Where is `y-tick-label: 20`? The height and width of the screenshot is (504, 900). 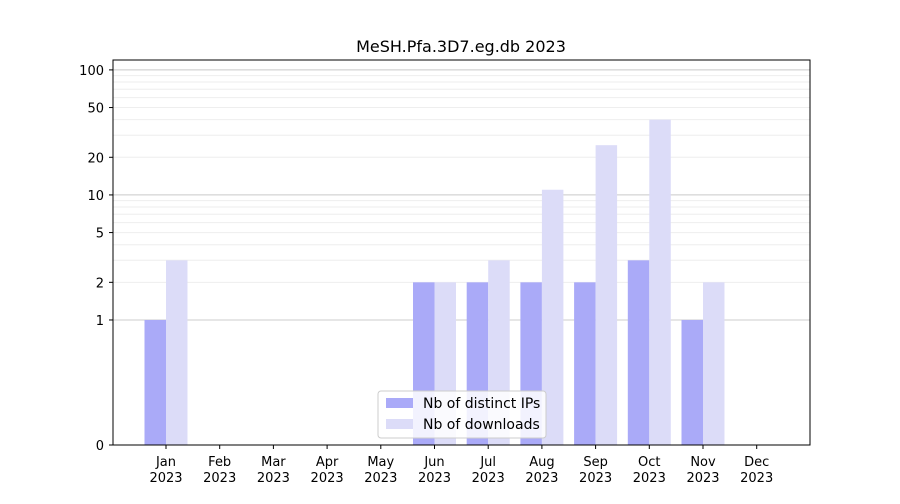
y-tick-label: 20 is located at coordinates (95, 158).